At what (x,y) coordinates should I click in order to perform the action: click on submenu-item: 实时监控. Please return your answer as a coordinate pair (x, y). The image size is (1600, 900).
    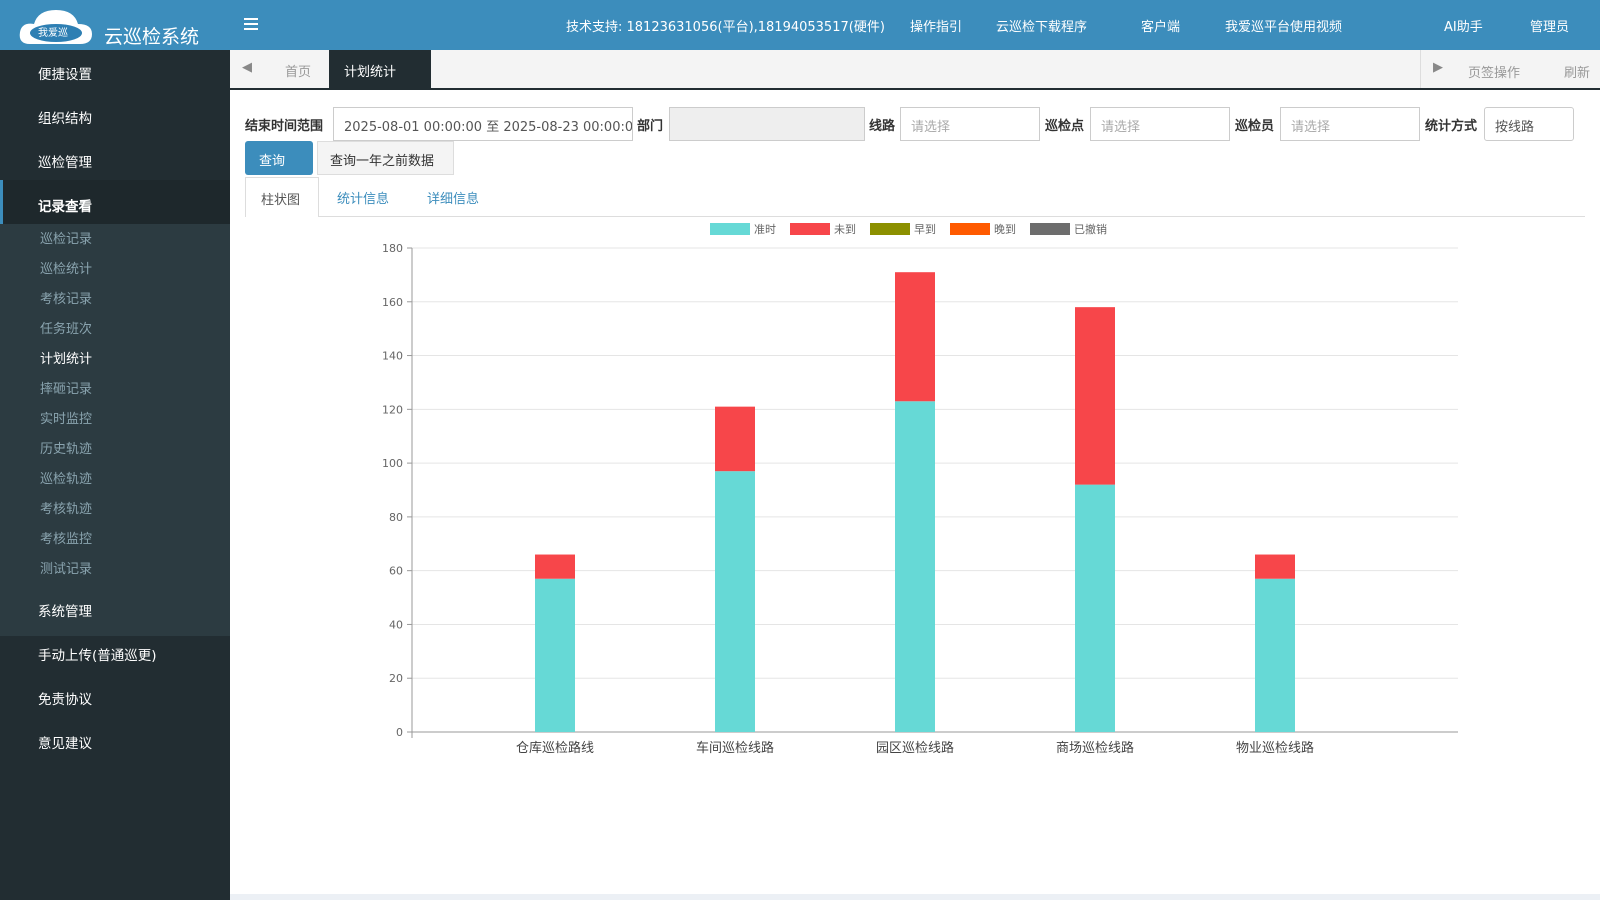
    Looking at the image, I should click on (66, 419).